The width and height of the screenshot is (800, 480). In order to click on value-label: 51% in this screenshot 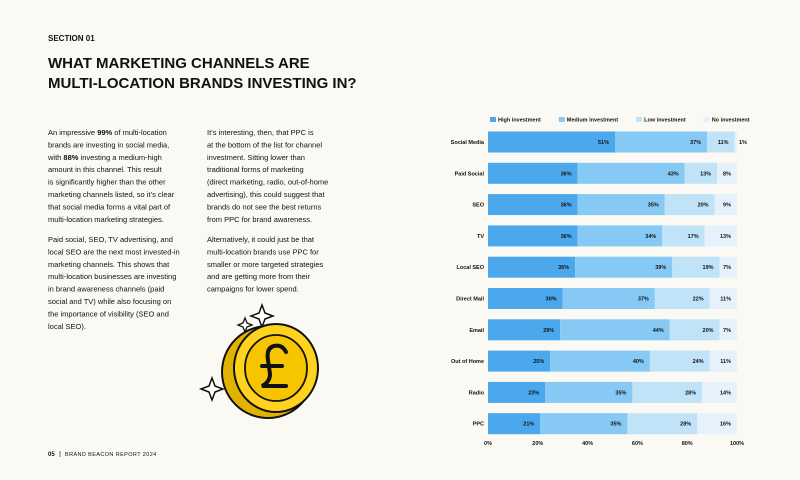, I will do `click(603, 143)`.